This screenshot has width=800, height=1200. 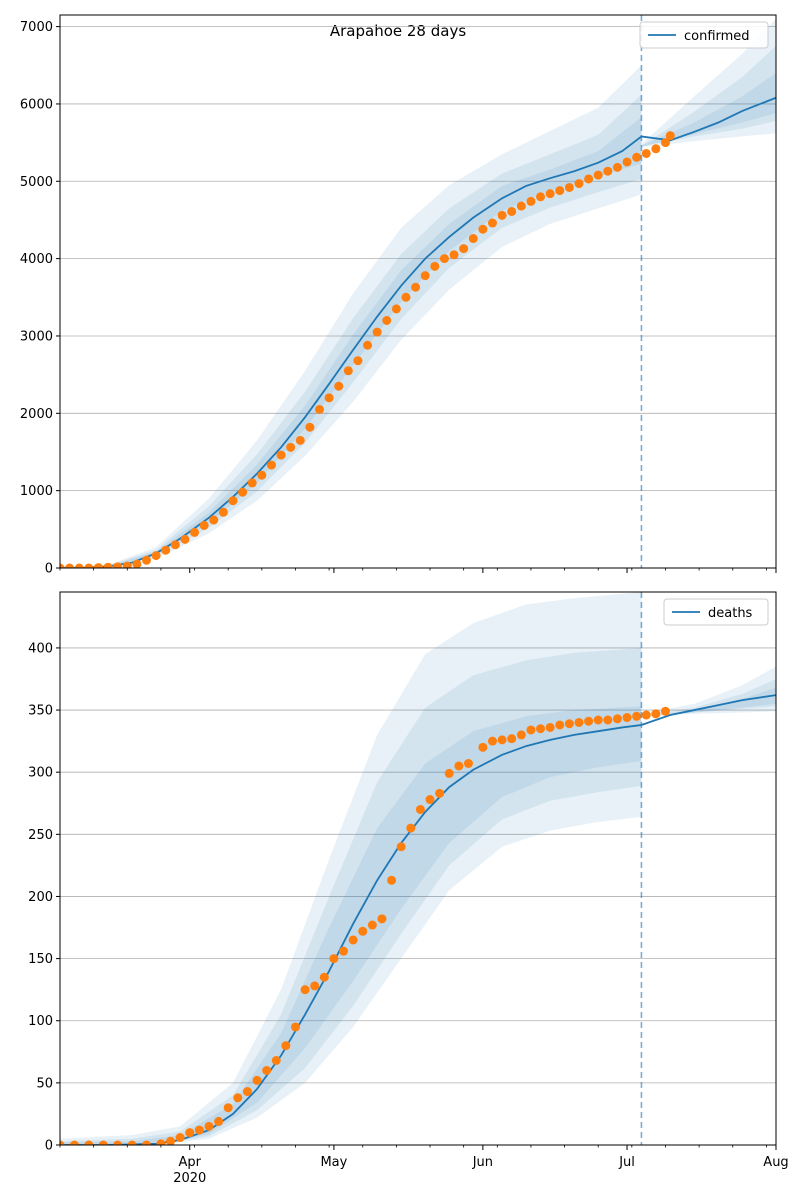 I want to click on y-tick-label: 6000, so click(x=36, y=104).